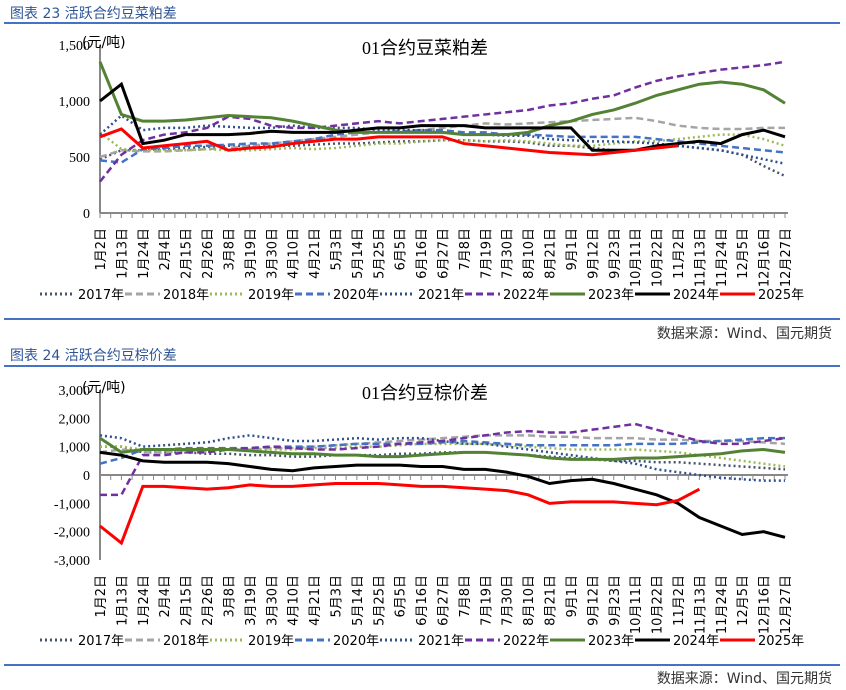 This screenshot has height=690, width=846. What do you see at coordinates (486, 253) in the screenshot?
I see `x-tick-label: 7月19日` at bounding box center [486, 253].